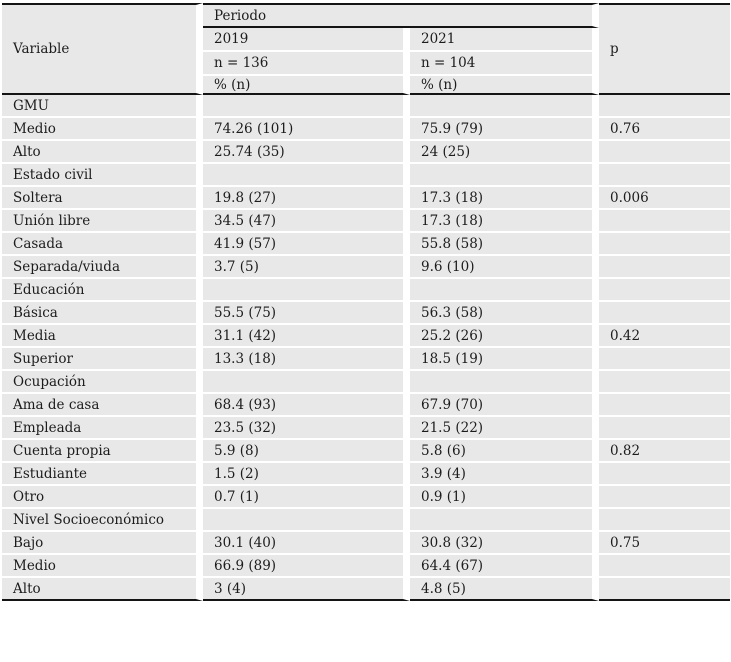  What do you see at coordinates (306, 64) in the screenshot?
I see `header-cell-n-2019: n = 136` at bounding box center [306, 64].